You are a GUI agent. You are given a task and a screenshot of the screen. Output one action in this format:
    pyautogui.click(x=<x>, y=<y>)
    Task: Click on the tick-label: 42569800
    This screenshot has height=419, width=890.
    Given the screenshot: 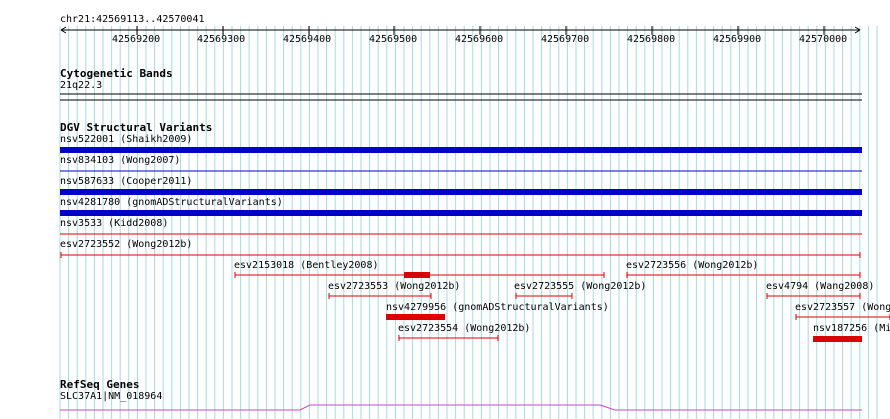 What is the action you would take?
    pyautogui.click(x=651, y=39)
    